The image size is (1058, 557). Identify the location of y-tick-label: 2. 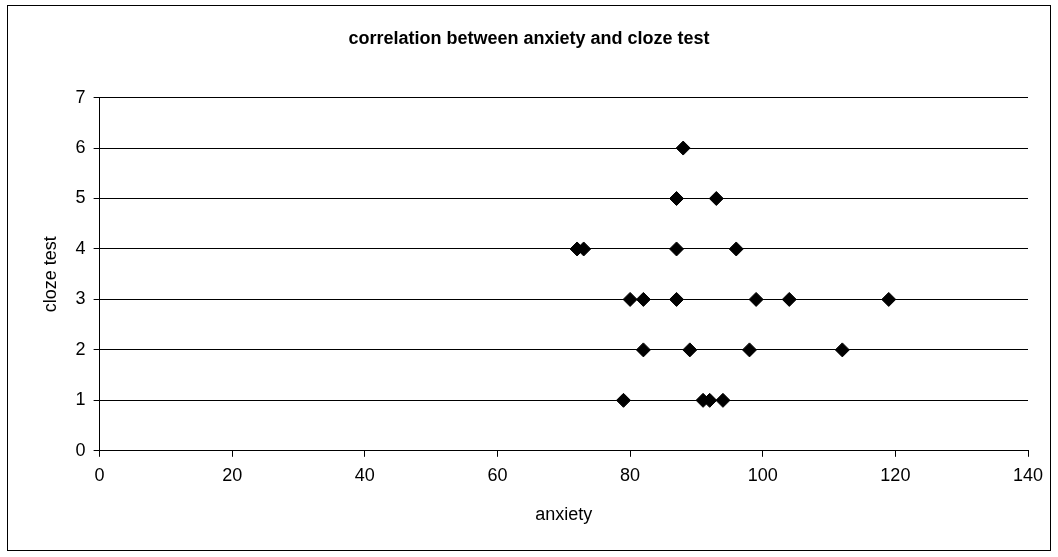
(80, 348).